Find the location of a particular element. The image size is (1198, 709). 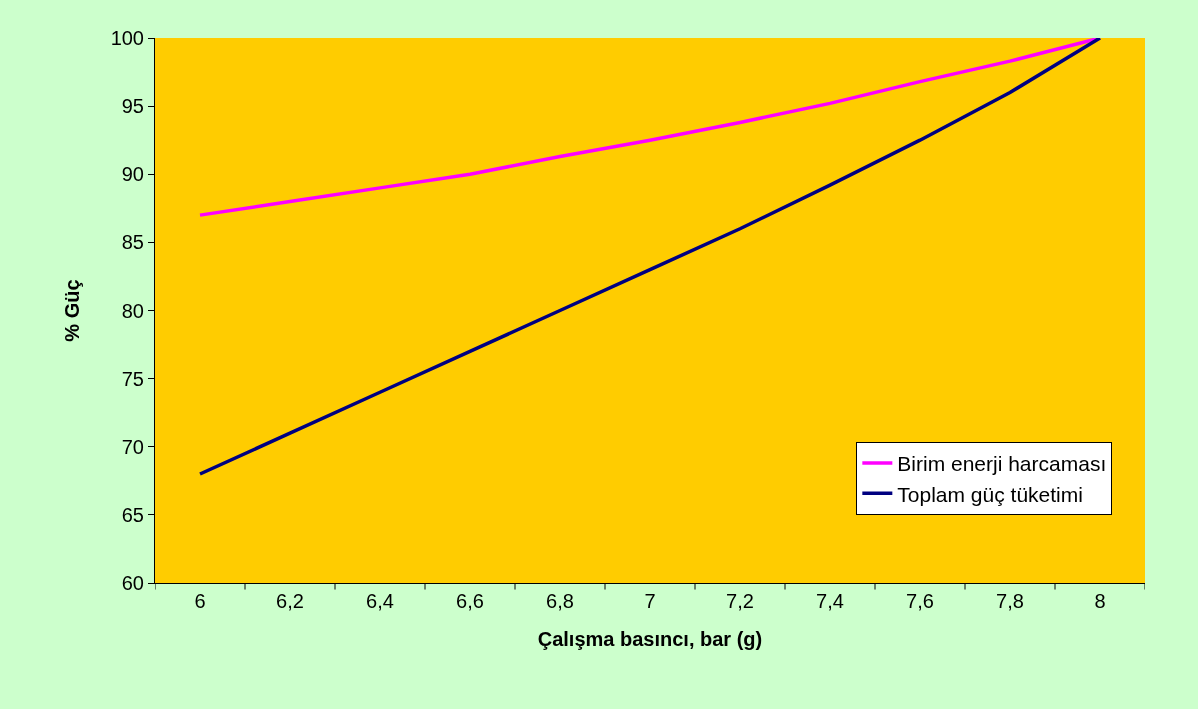

y-tick-label: 95 is located at coordinates (132, 106).